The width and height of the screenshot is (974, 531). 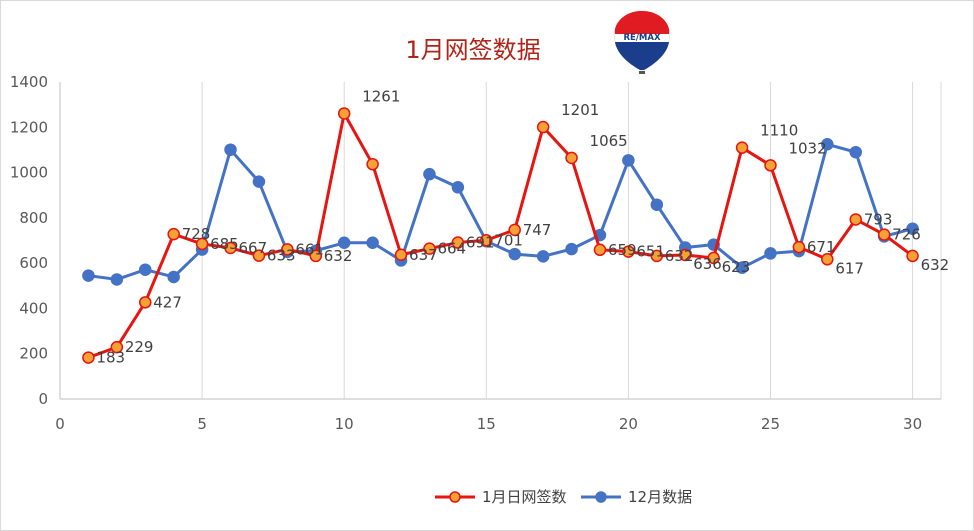 I want to click on y-tick-label: 800, so click(x=33, y=218).